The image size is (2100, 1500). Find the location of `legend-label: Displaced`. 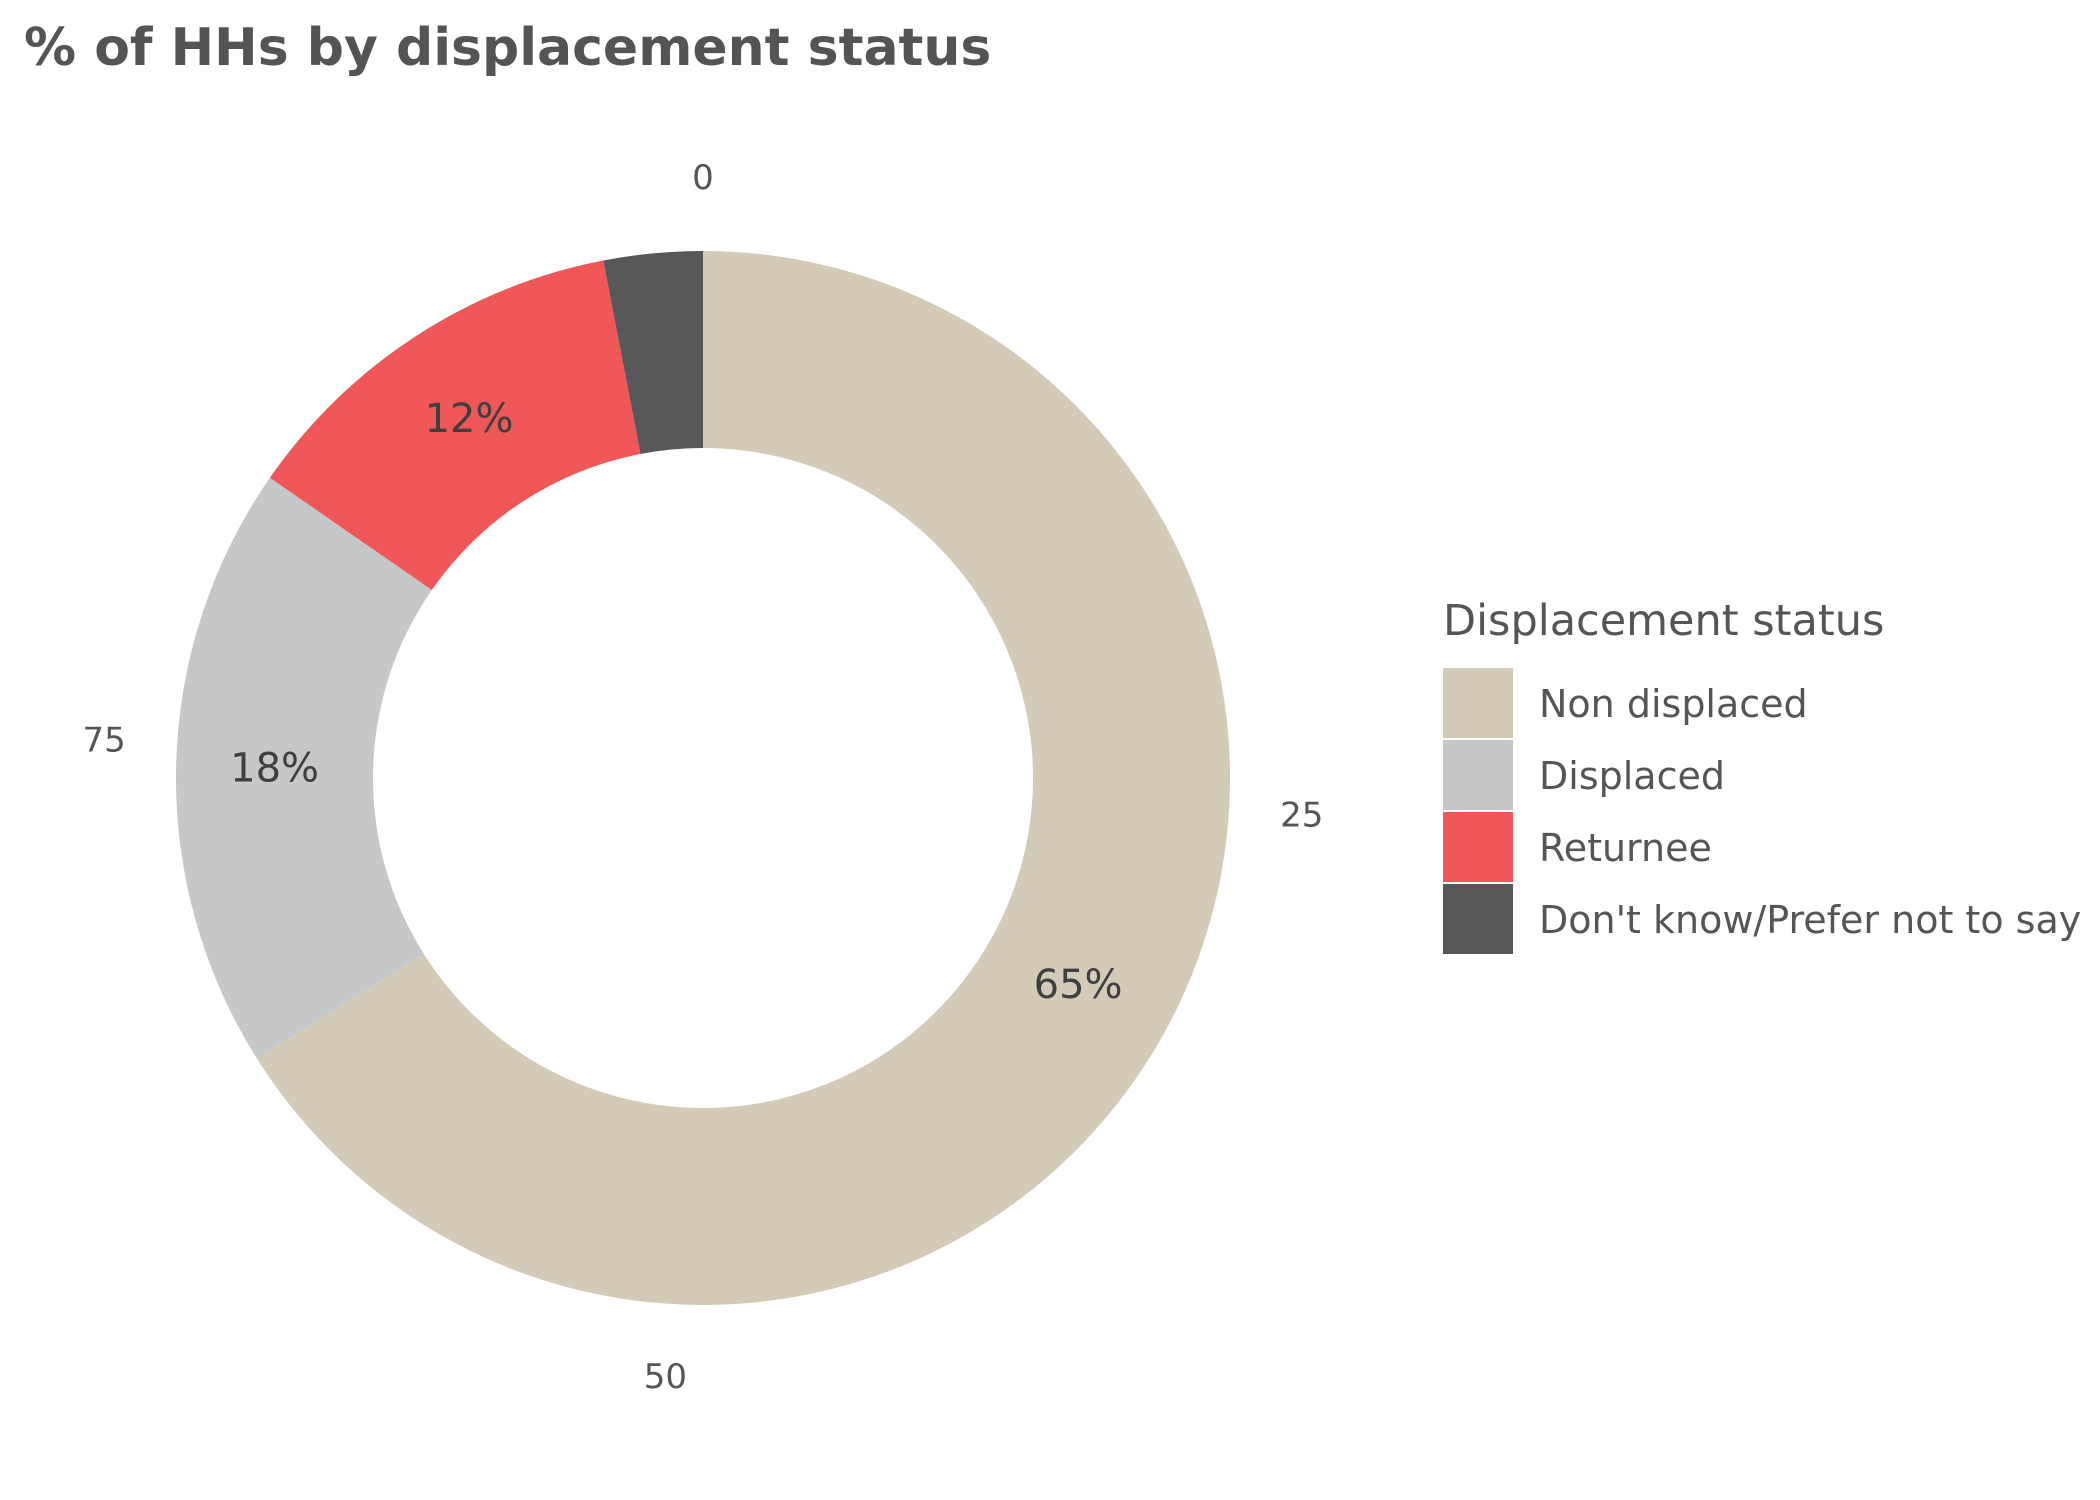

legend-label: Displaced is located at coordinates (1632, 776).